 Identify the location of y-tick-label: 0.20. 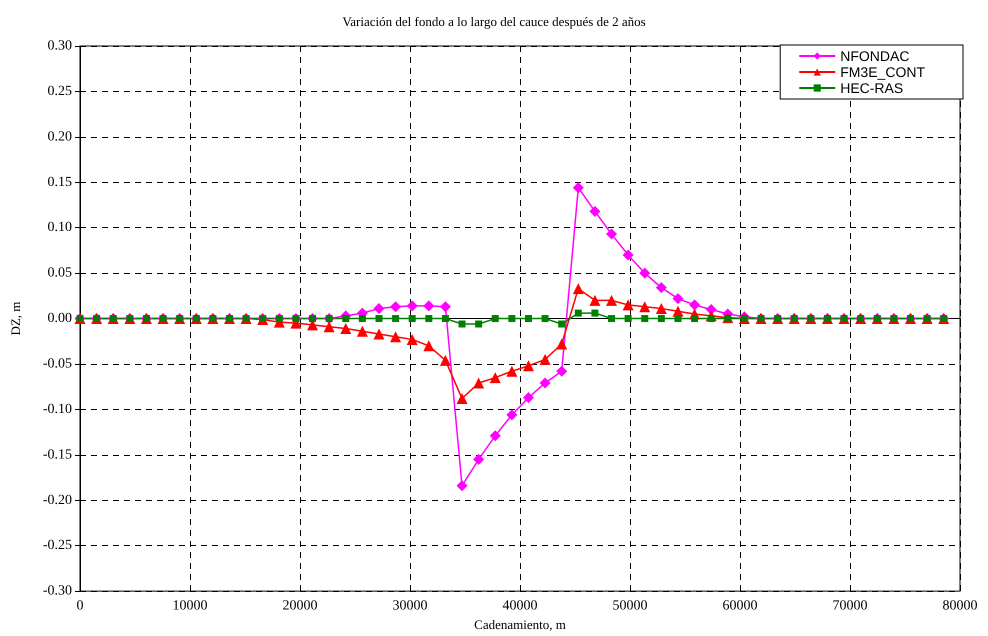
(60, 136).